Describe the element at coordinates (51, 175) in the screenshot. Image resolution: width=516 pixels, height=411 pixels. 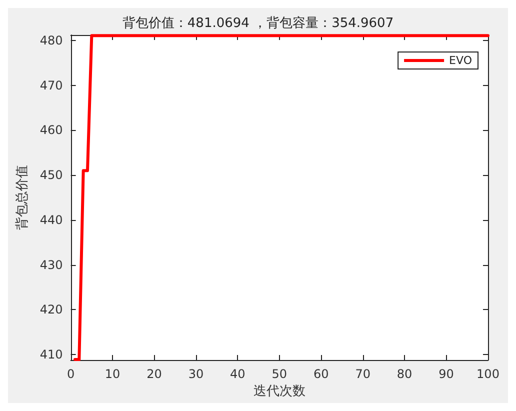
I see `y-tick-label: 450` at that location.